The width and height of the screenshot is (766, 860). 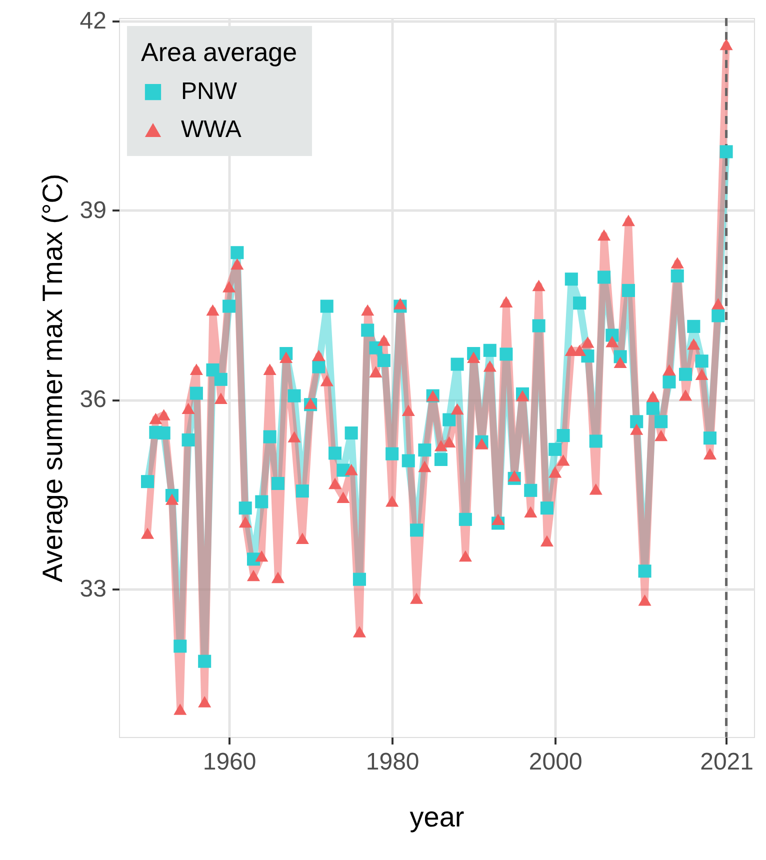 I want to click on x-tick-label: 2000, so click(x=555, y=762).